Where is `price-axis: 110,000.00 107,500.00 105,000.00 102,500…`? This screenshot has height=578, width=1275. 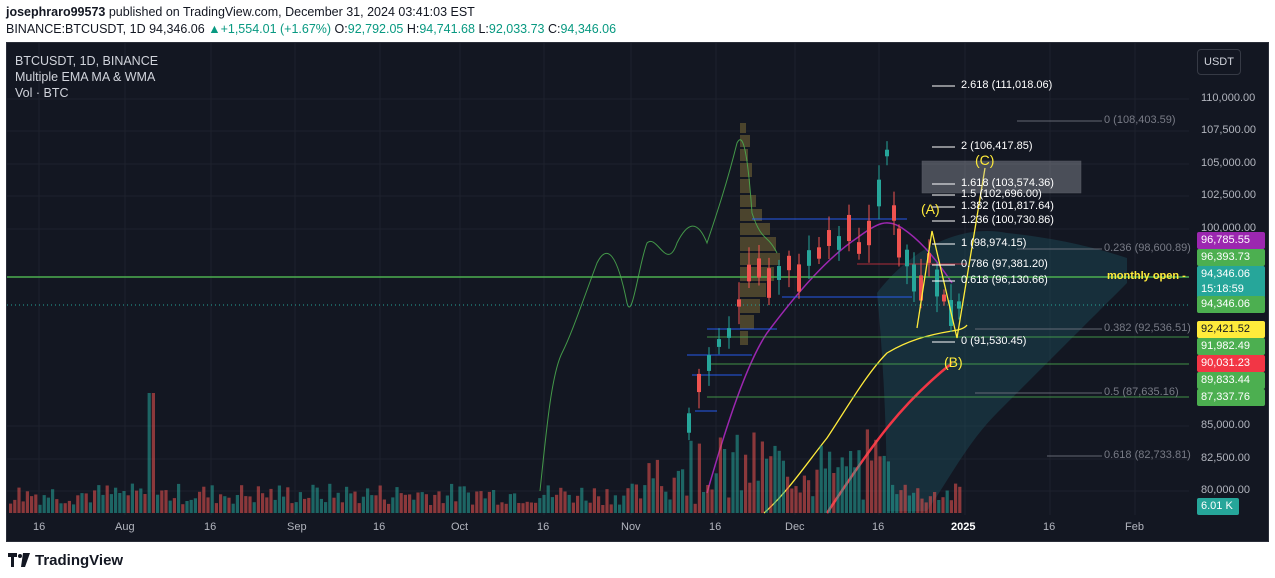 price-axis: 110,000.00 107,500.00 105,000.00 102,500… is located at coordinates (1228, 279).